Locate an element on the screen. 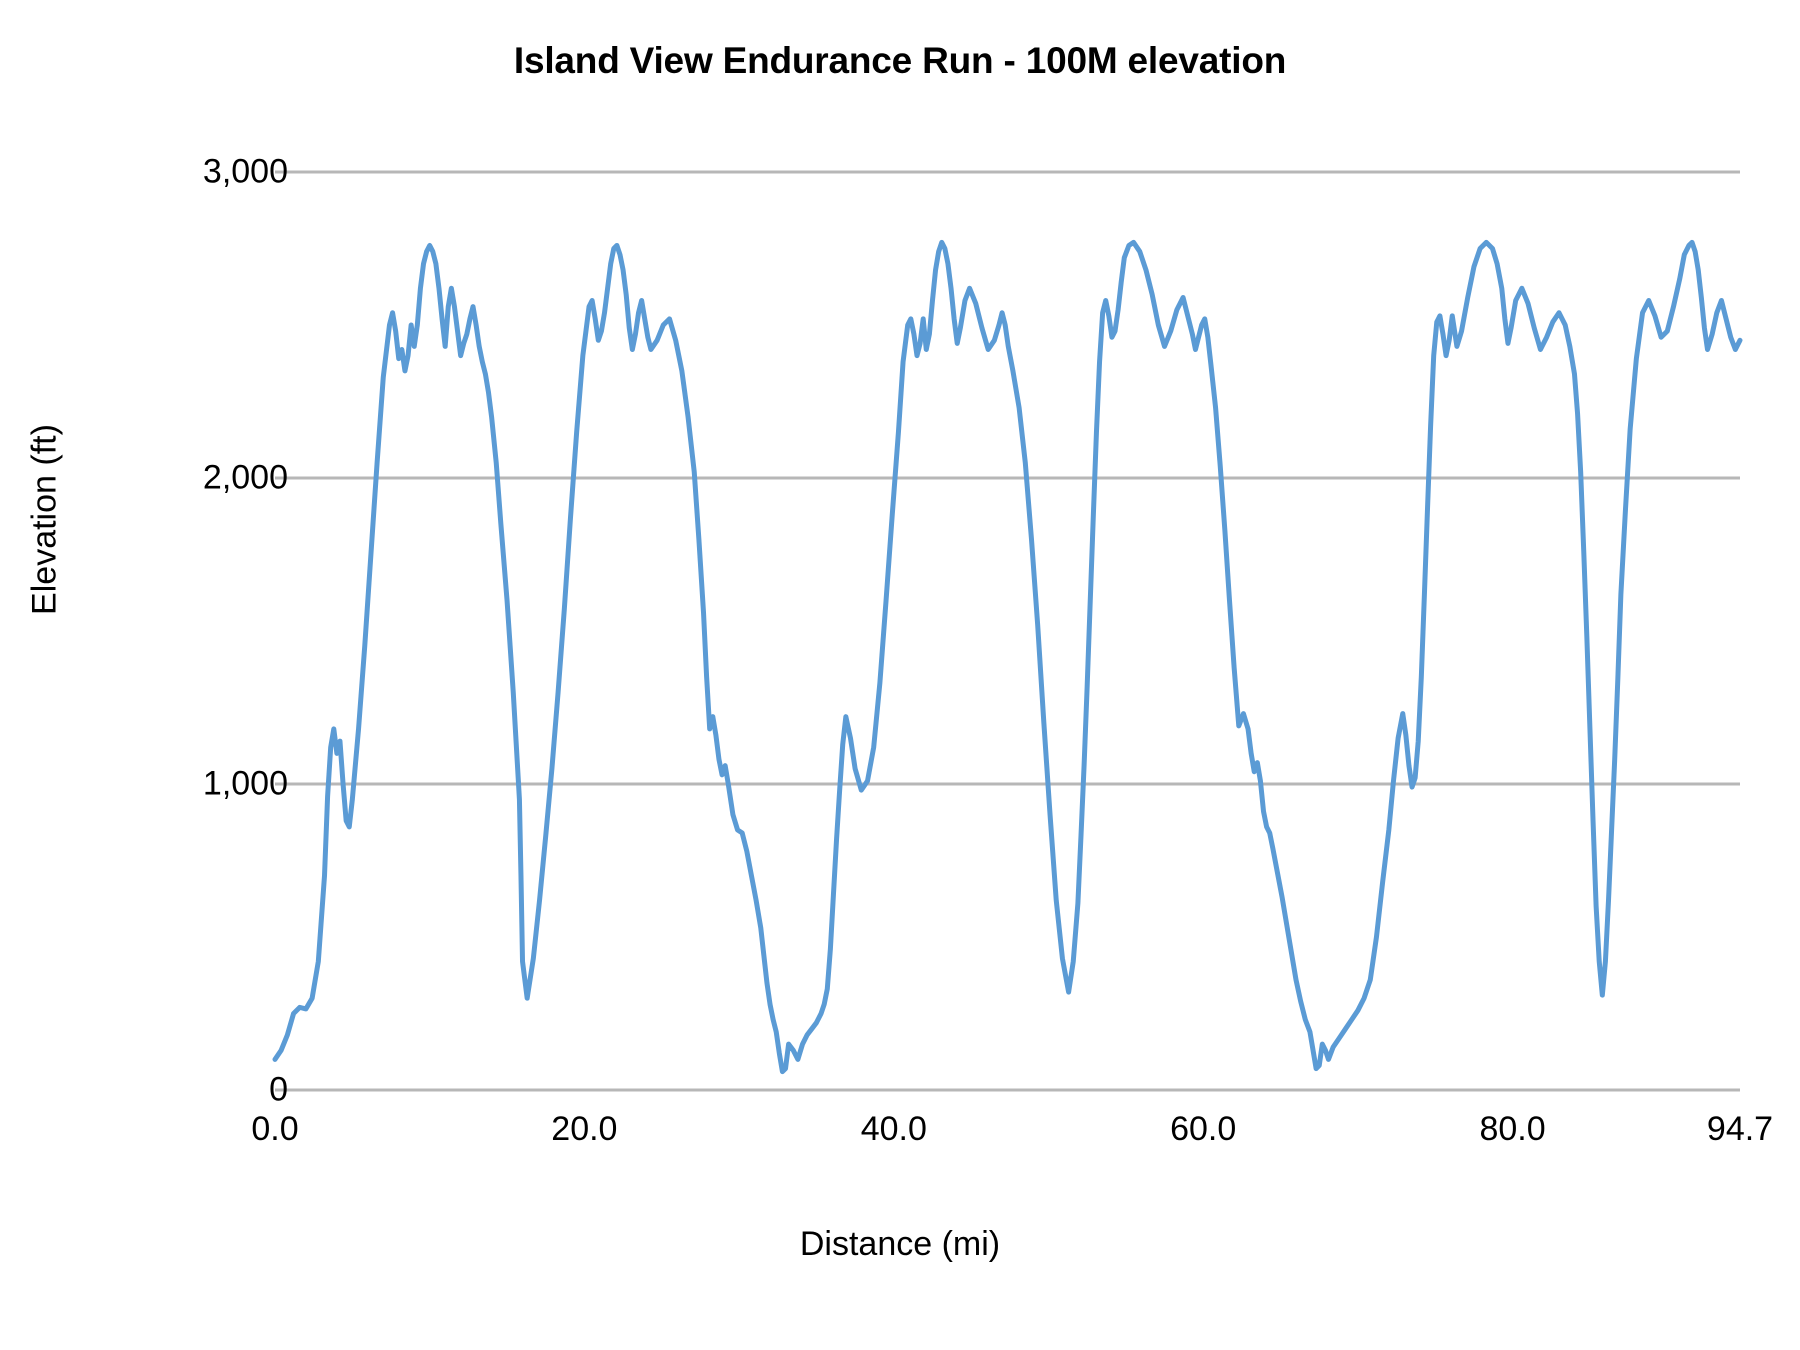  y-axis-tick-label: 1,000 is located at coordinates (245, 783).